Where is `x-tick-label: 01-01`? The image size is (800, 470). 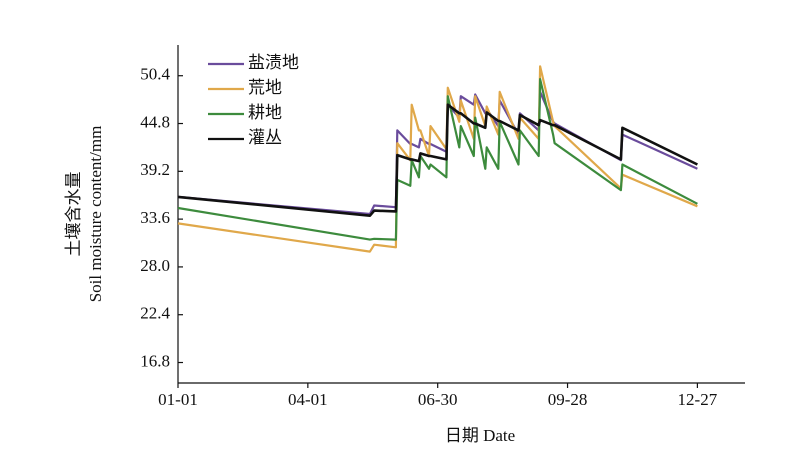 x-tick-label: 01-01 is located at coordinates (178, 399).